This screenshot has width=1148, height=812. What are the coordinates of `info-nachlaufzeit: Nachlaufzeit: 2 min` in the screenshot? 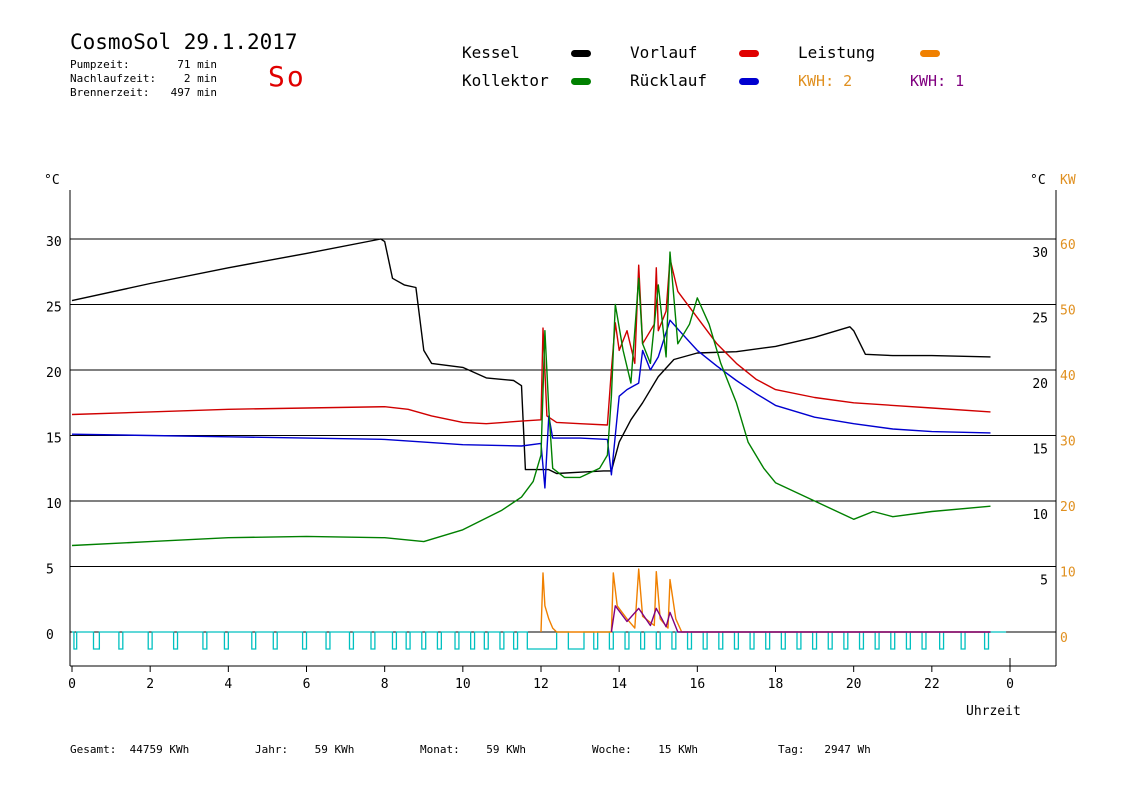 It's located at (143, 78).